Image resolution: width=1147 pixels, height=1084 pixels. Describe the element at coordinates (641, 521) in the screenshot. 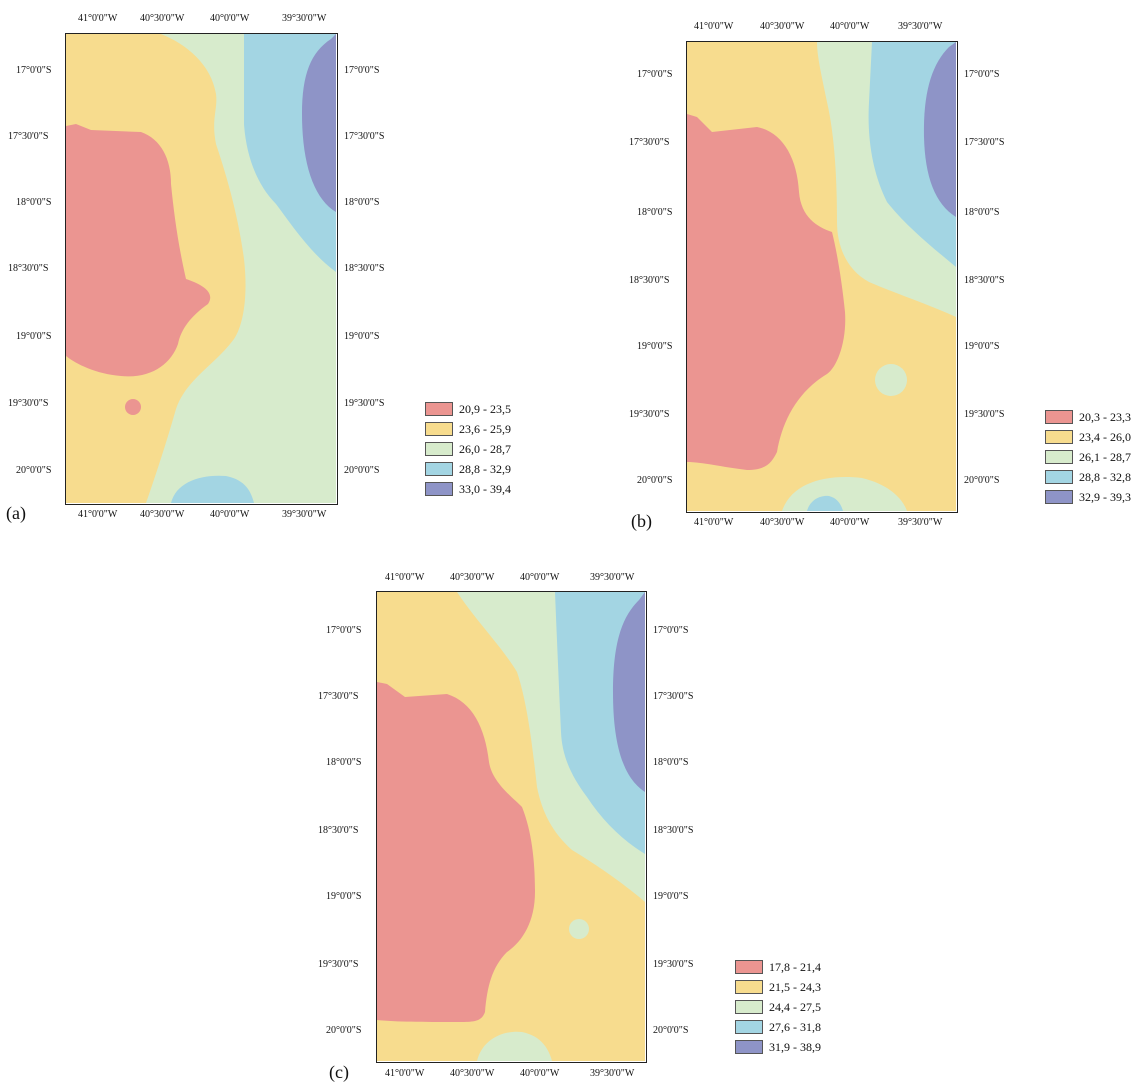

I see `panel-label: (b)` at that location.